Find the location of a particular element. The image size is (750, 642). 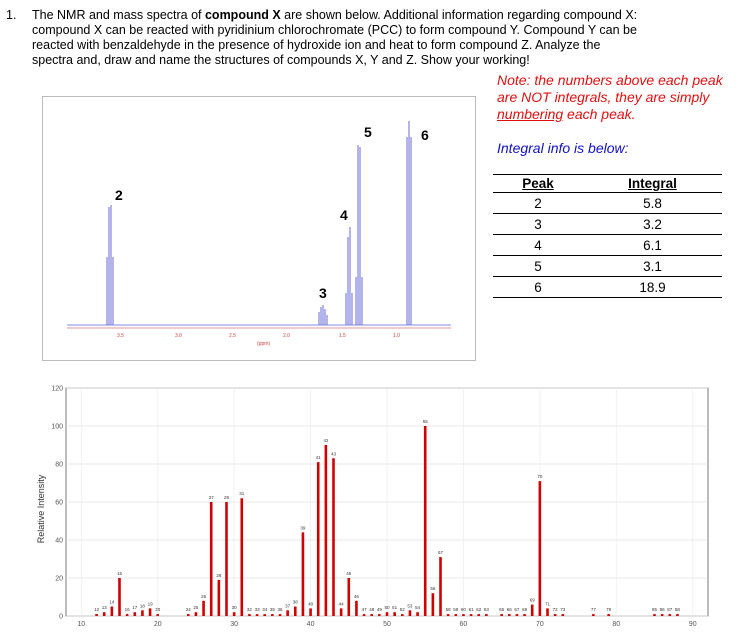

bar-mz-label: 30 is located at coordinates (235, 607).